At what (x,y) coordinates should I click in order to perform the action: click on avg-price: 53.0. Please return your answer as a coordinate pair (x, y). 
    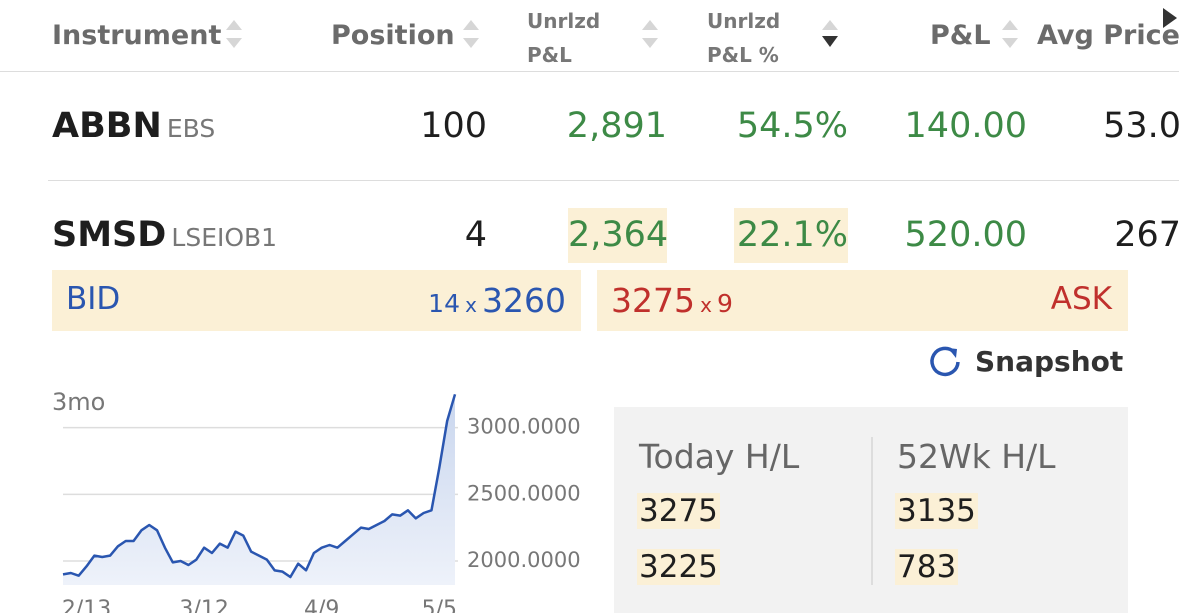
    Looking at the image, I should click on (1141, 126).